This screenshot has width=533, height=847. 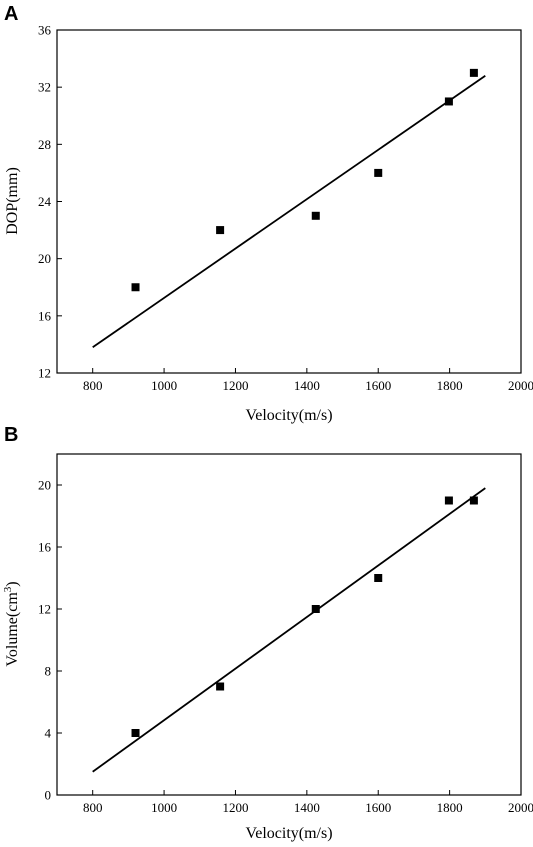 What do you see at coordinates (11, 435) in the screenshot?
I see `panel-b-label: B` at bounding box center [11, 435].